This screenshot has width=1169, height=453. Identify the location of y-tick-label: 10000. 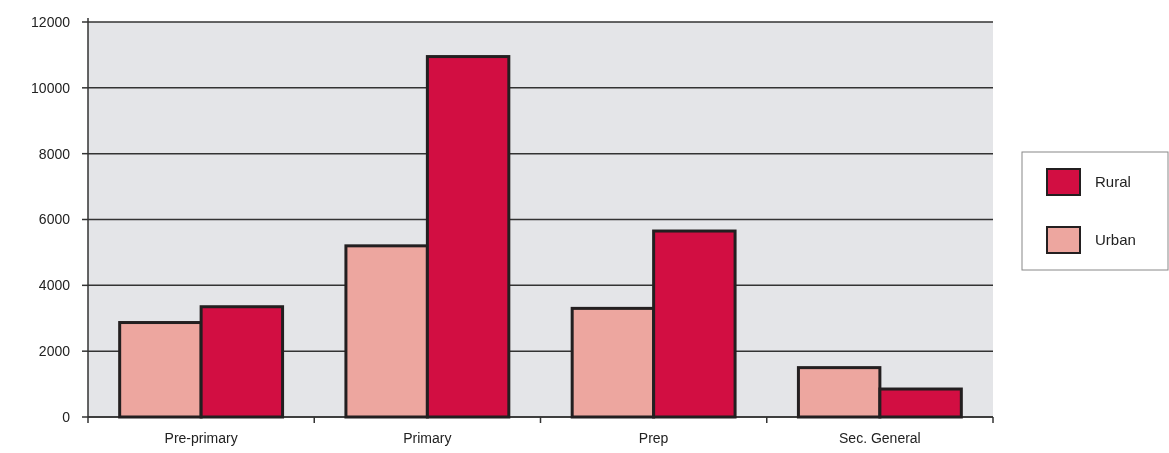
(51, 87).